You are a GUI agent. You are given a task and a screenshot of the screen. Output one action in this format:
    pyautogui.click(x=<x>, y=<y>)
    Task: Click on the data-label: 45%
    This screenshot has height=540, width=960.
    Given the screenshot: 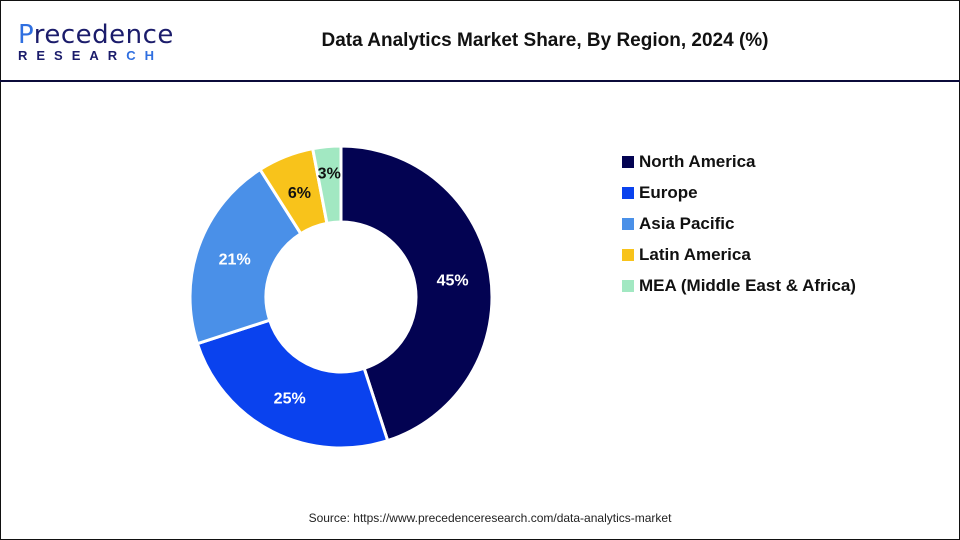 What is the action you would take?
    pyautogui.click(x=453, y=280)
    